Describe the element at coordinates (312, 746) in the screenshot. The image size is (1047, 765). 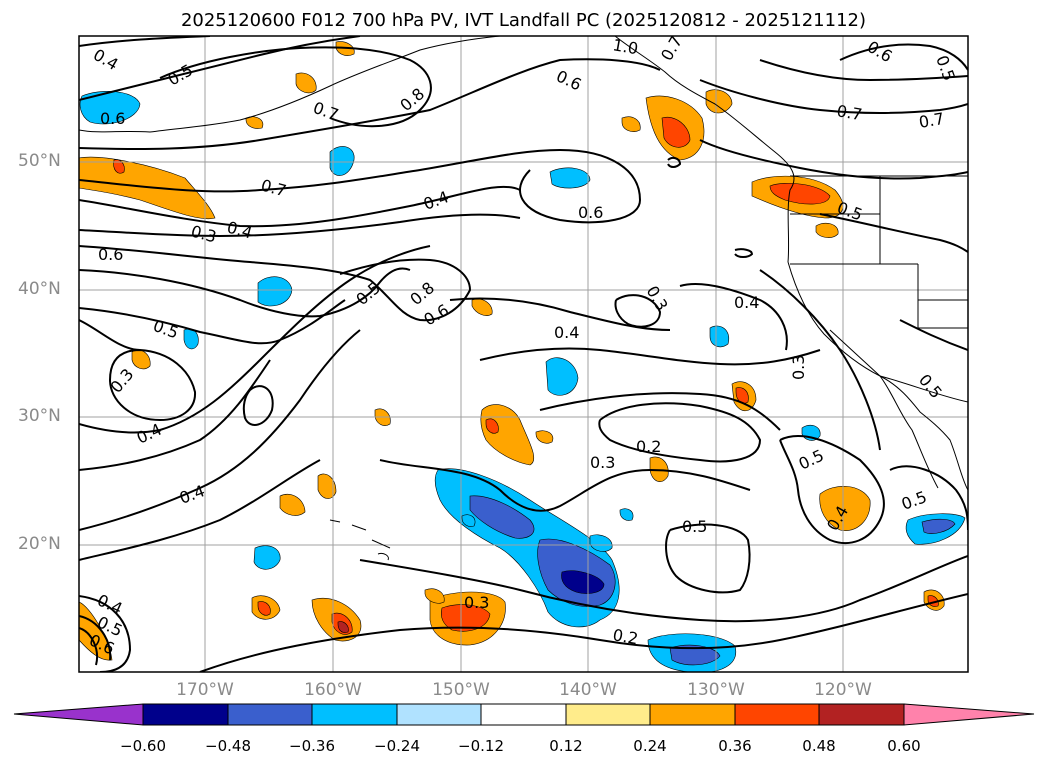
I see `colorbar-tick-label: −0.36` at that location.